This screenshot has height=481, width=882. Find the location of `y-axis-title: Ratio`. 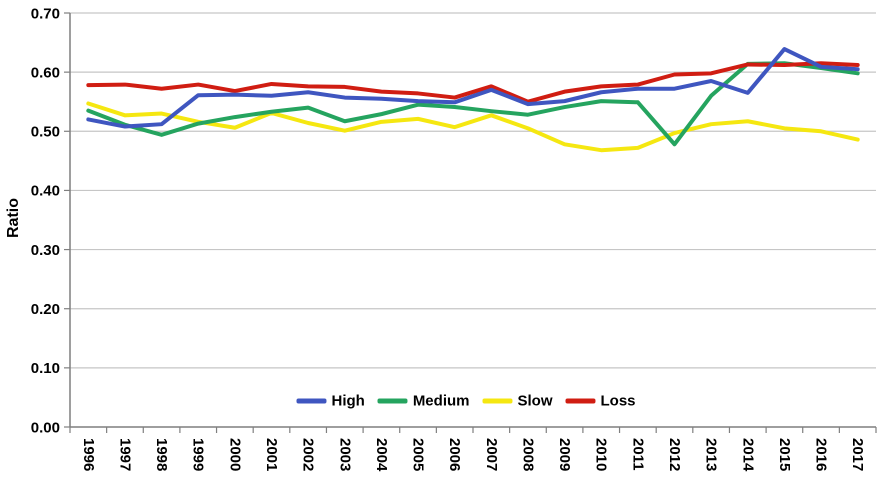

y-axis-title: Ratio is located at coordinates (13, 218).